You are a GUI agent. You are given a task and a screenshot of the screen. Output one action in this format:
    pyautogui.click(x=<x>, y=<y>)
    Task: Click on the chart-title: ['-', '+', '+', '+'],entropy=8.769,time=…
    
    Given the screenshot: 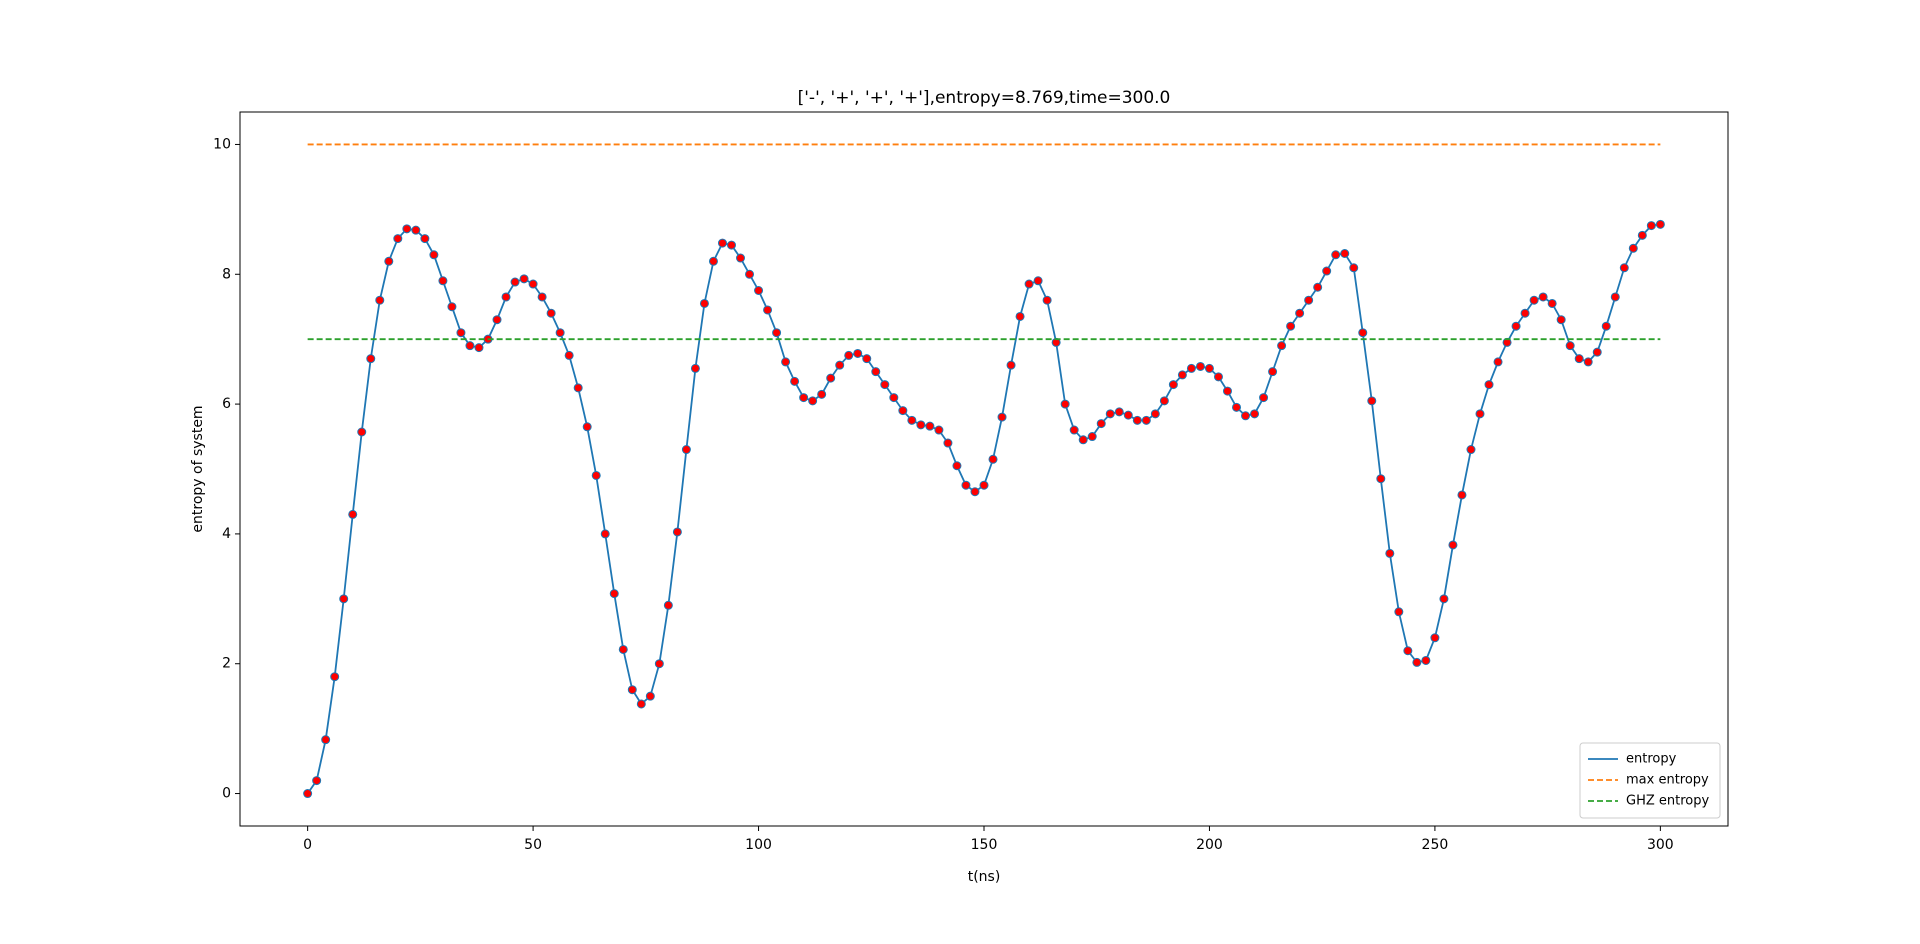 What is the action you would take?
    pyautogui.click(x=984, y=98)
    